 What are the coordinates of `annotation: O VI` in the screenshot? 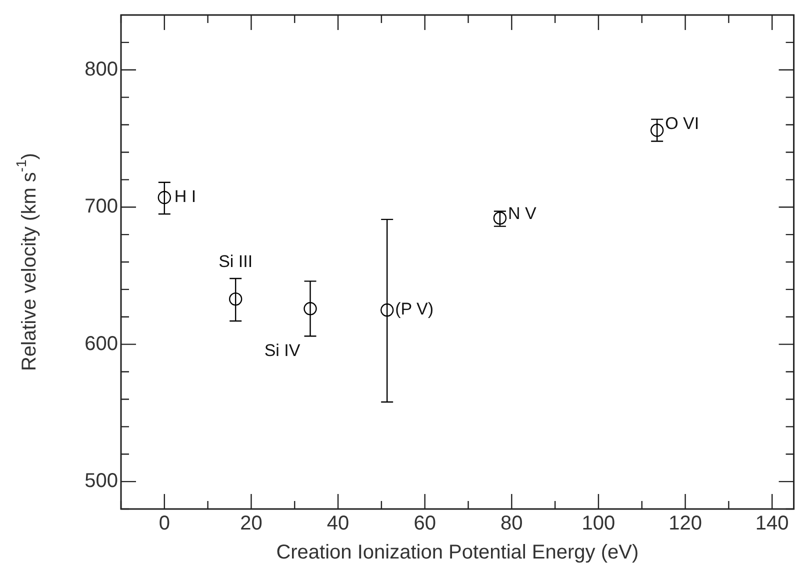 It's located at (682, 123).